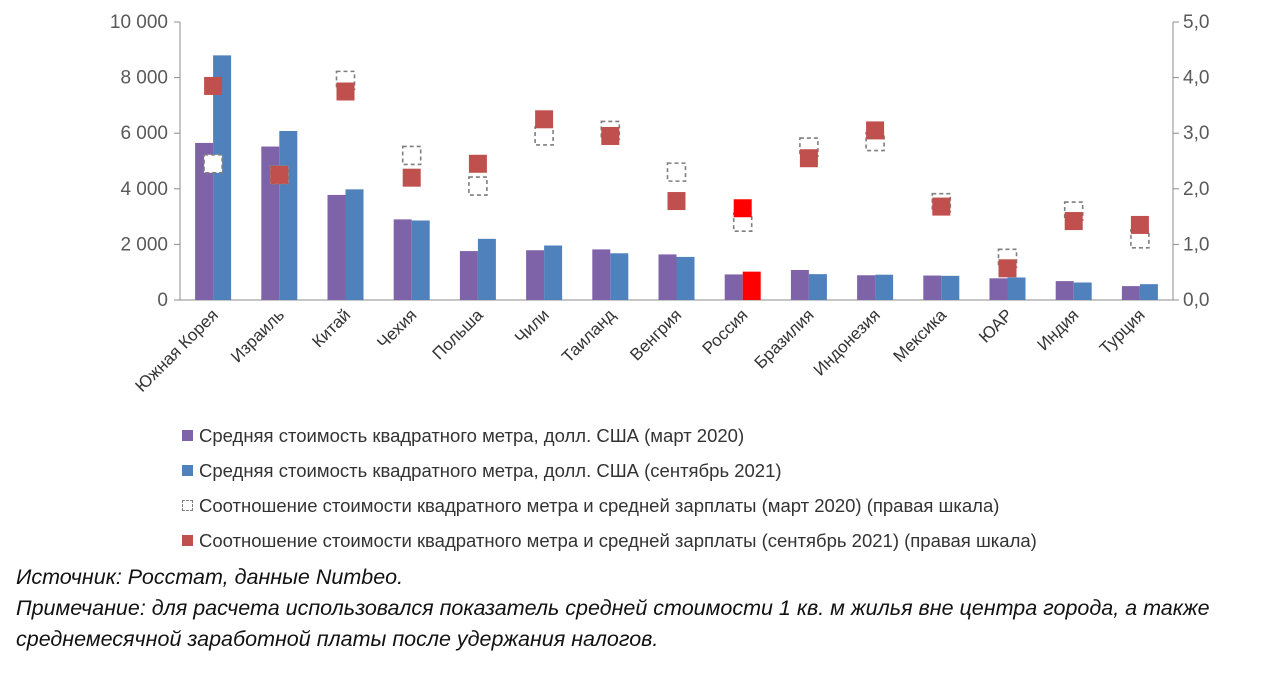  I want to click on x-tick-label: Венгрия, so click(655, 334).